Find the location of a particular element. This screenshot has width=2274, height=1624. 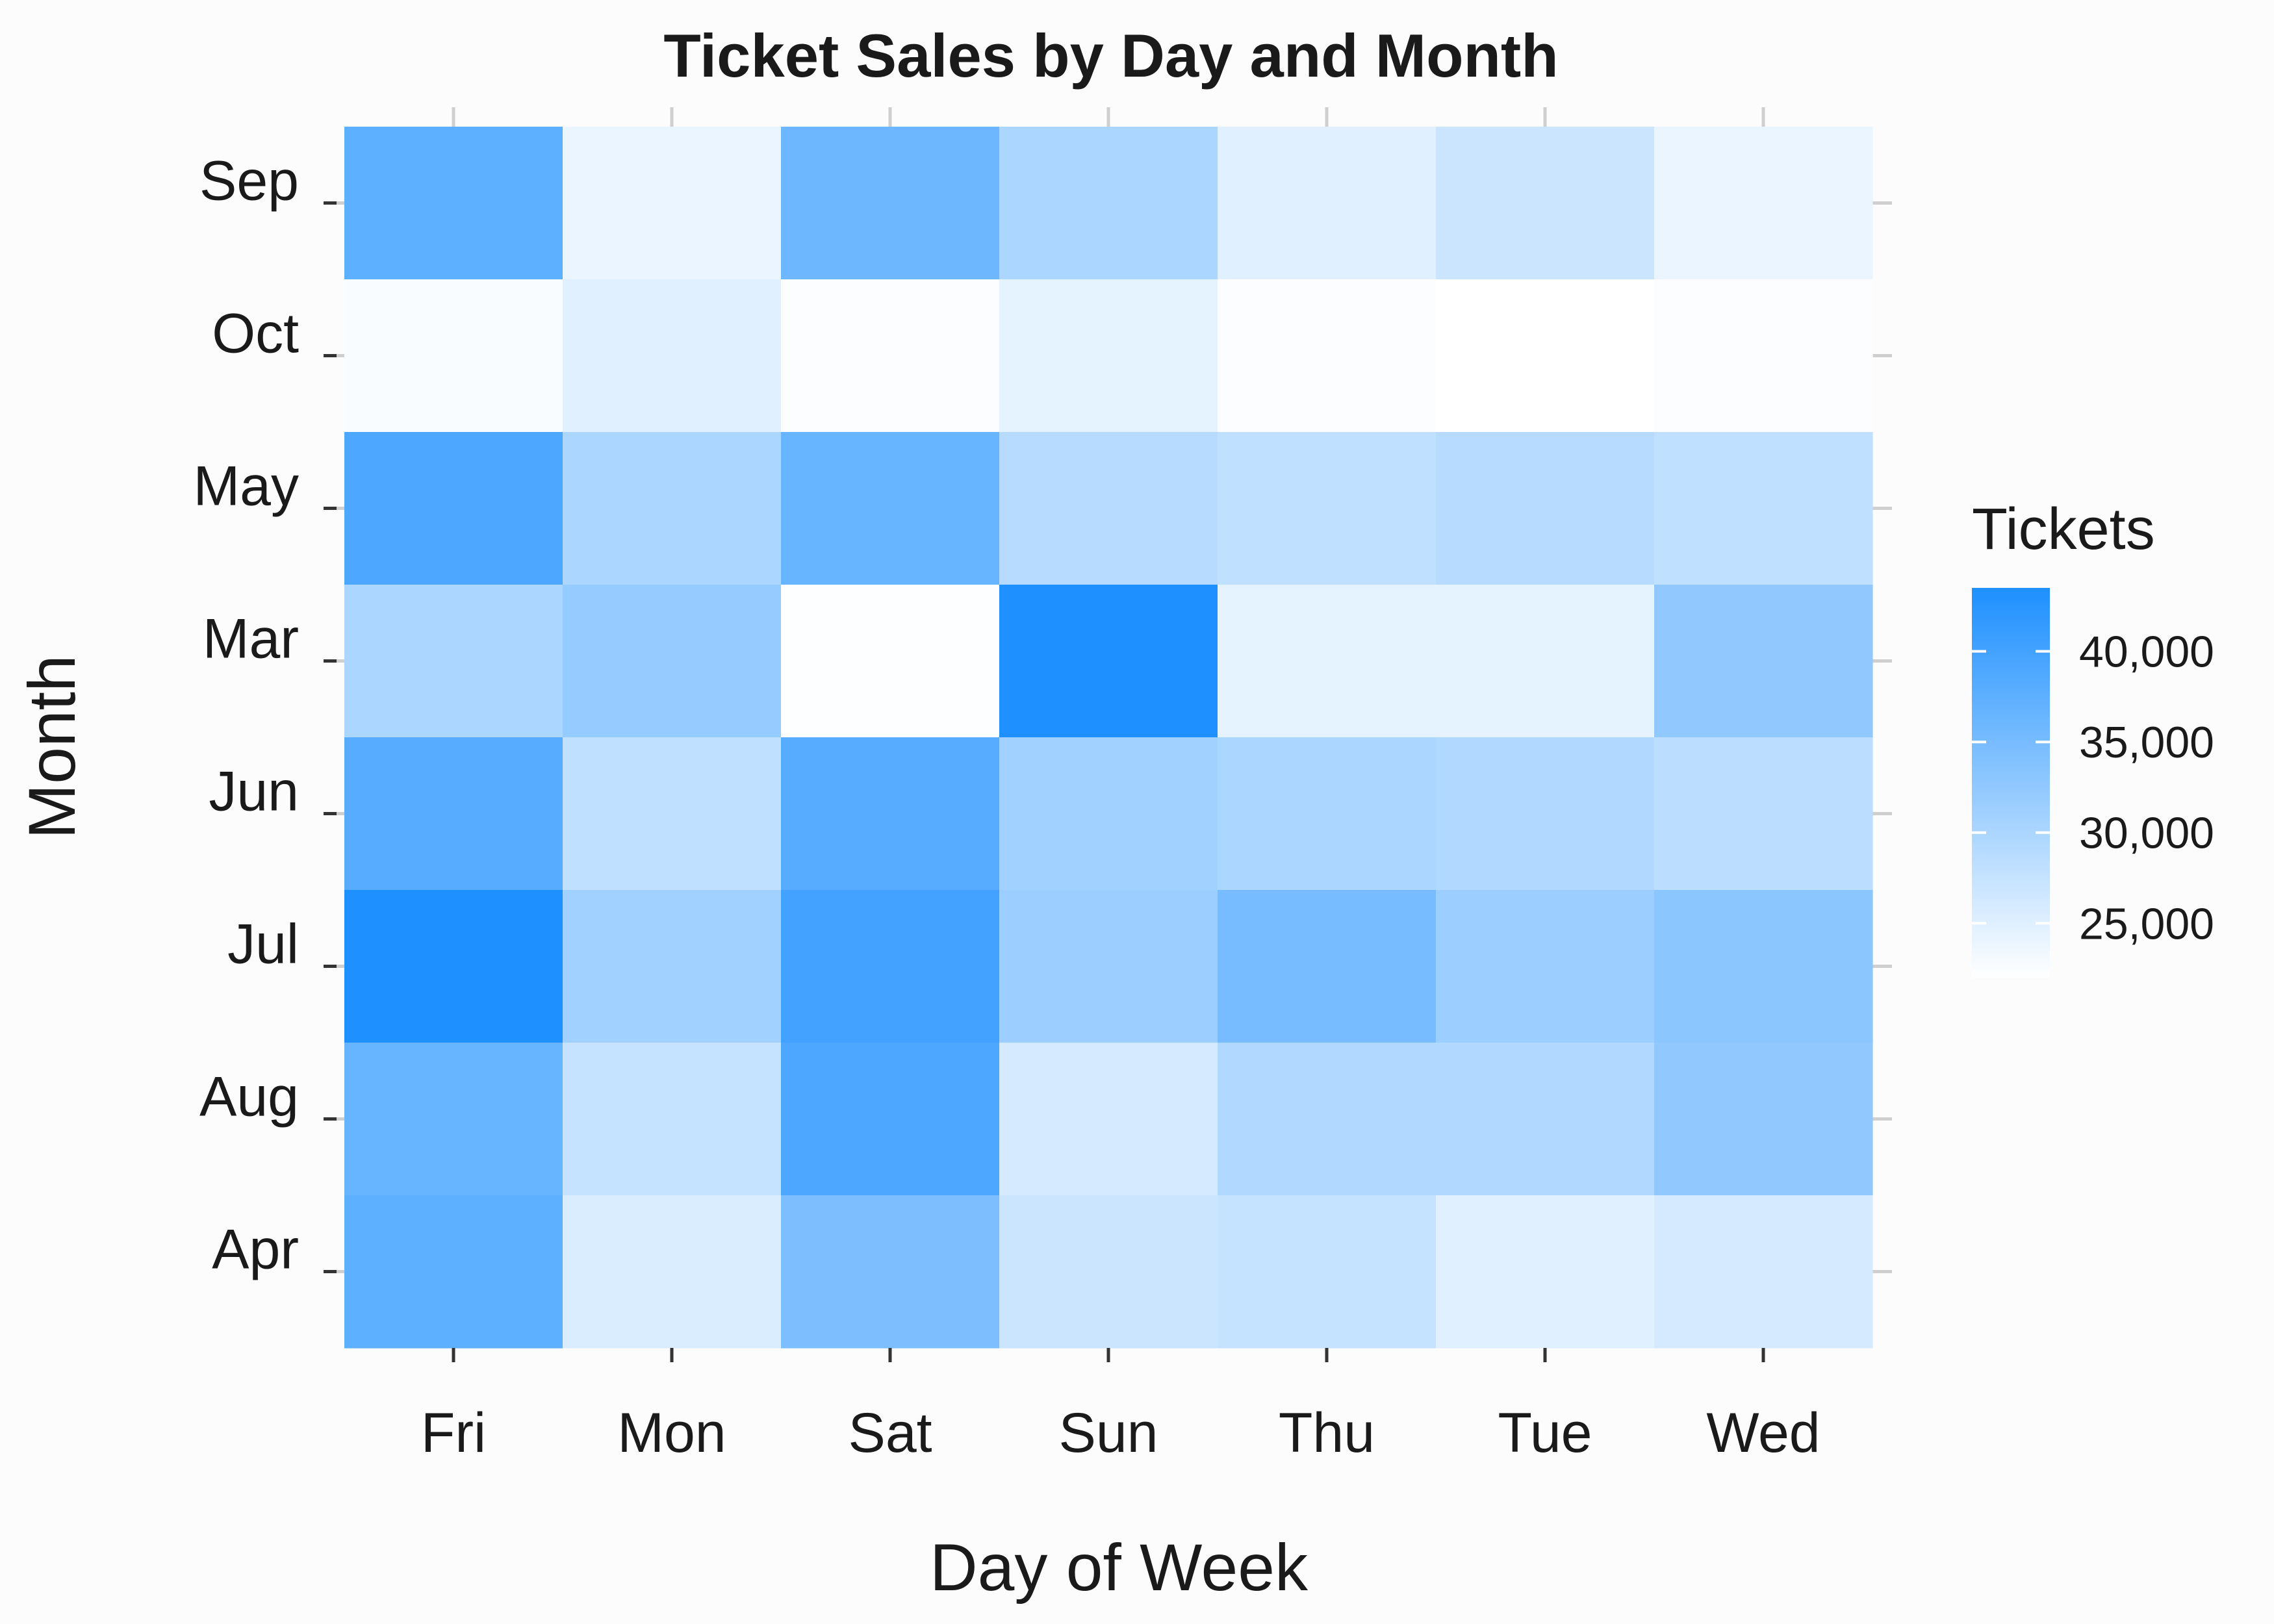

y-tick-label: Apr is located at coordinates (255, 1250).